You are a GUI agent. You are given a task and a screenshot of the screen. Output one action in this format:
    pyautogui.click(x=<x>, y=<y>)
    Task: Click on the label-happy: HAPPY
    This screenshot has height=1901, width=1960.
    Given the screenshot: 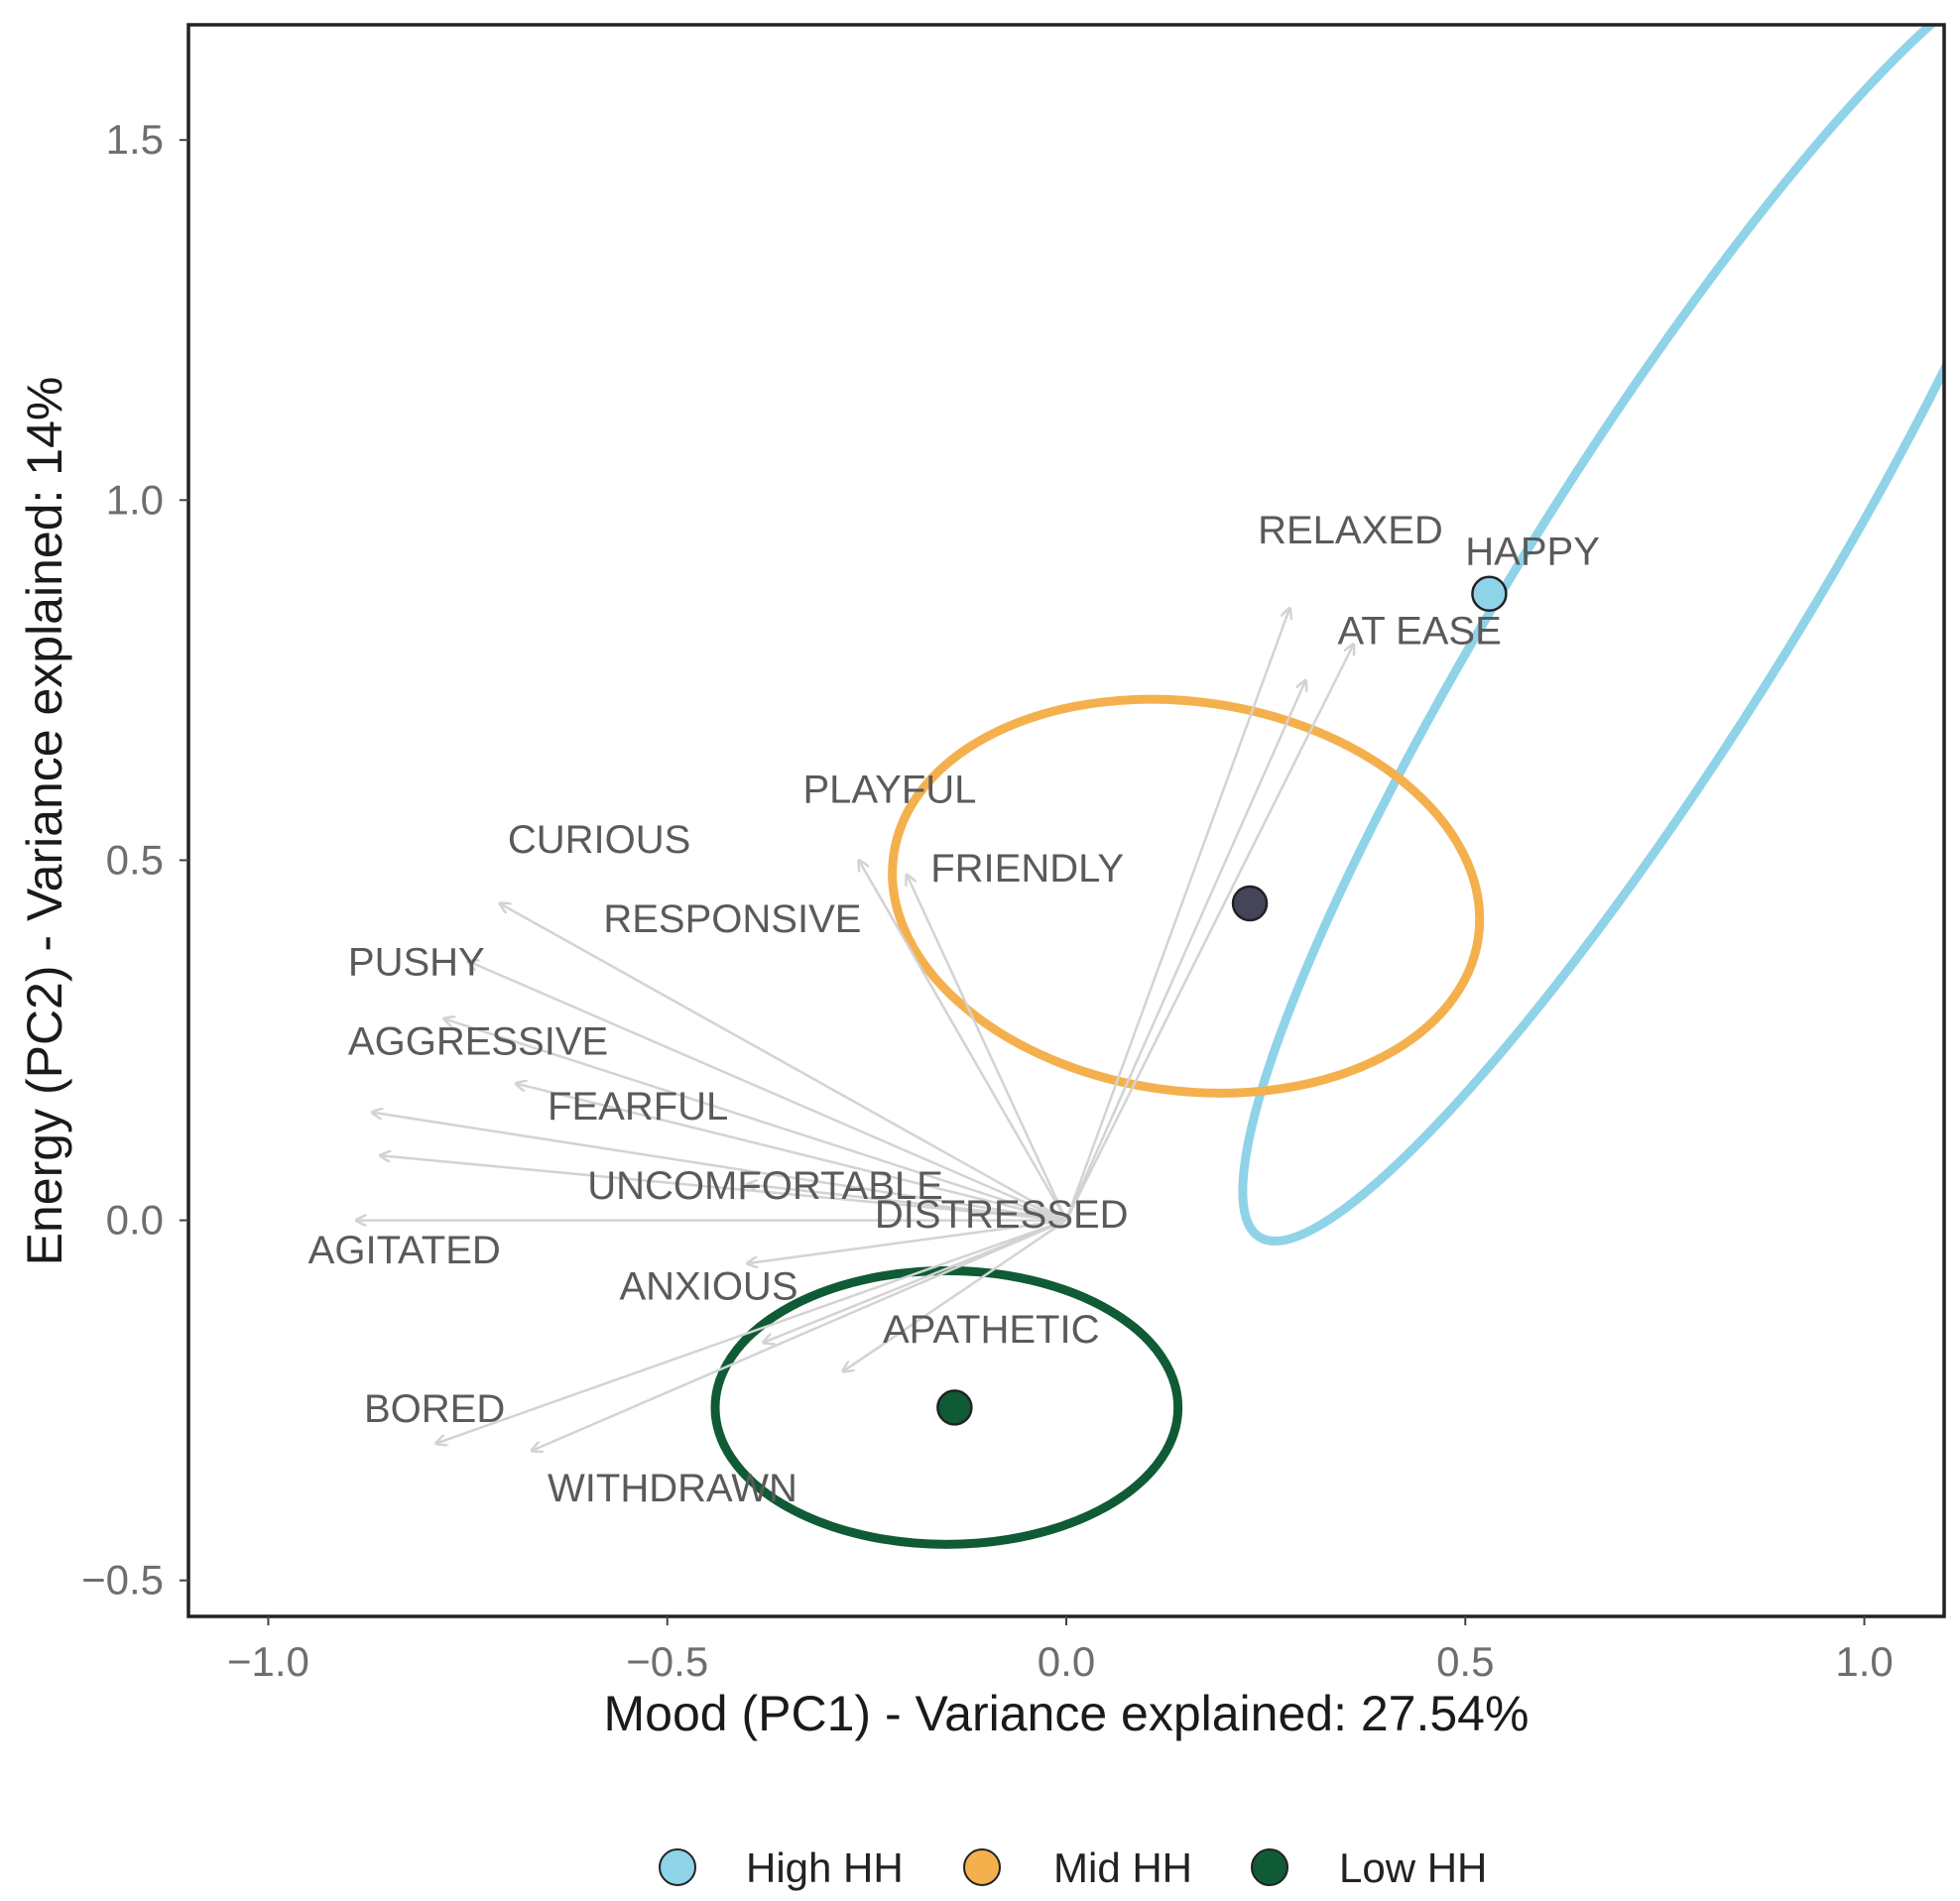 What is the action you would take?
    pyautogui.click(x=1533, y=552)
    